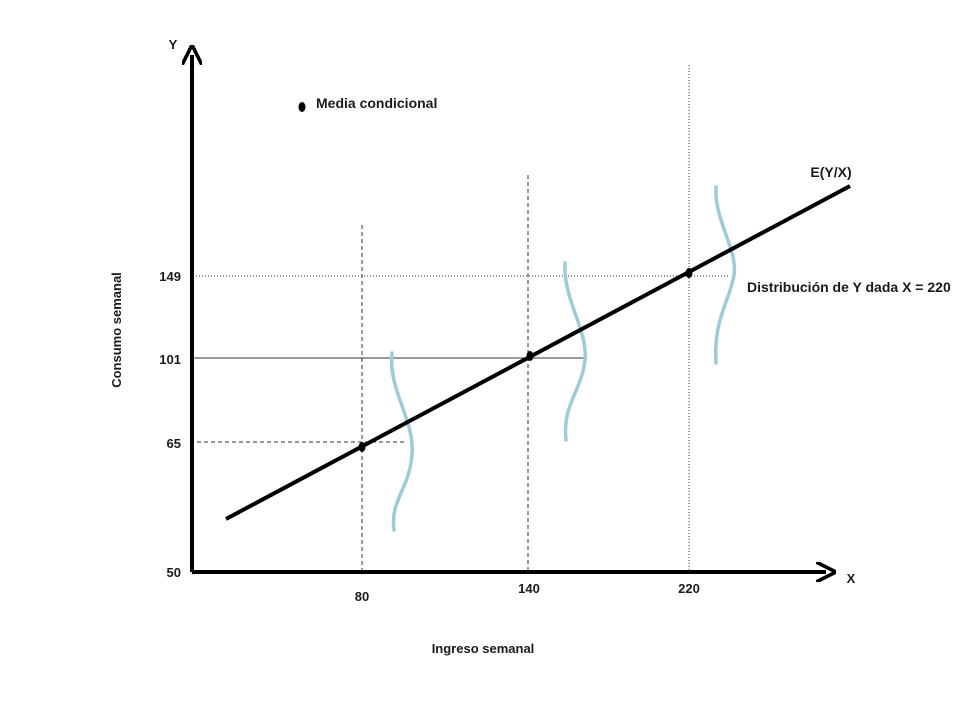 This screenshot has height=720, width=960. Describe the element at coordinates (689, 588) in the screenshot. I see `x-tick-label: 220` at that location.